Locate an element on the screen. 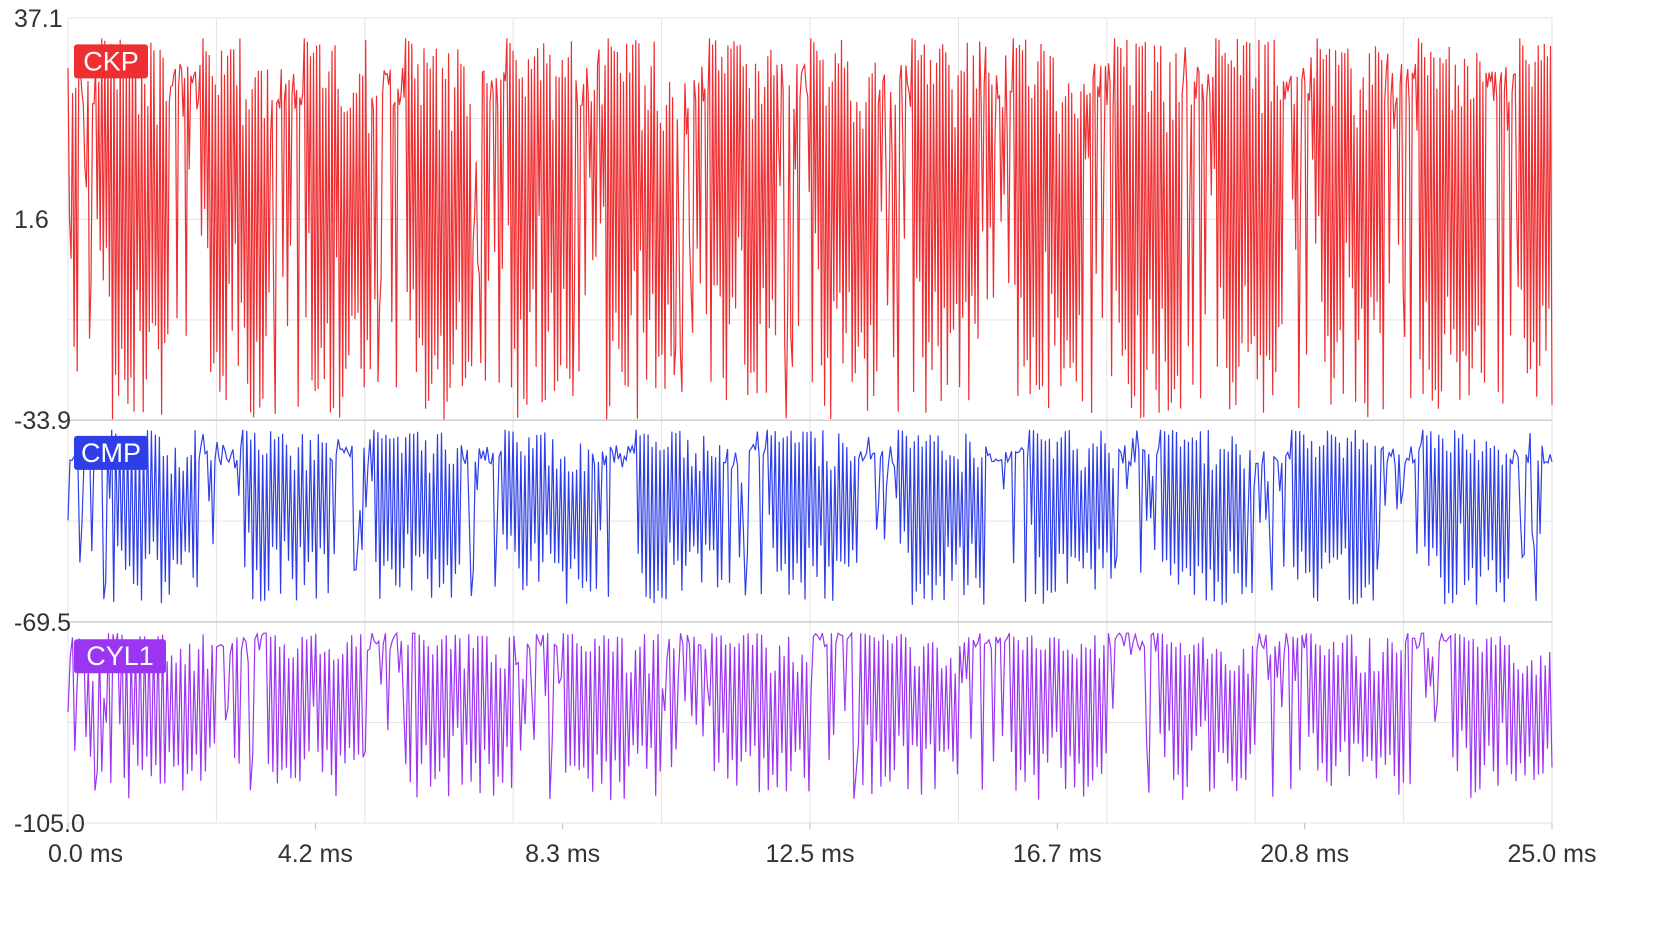 This screenshot has width=1660, height=933. x-tick-label: 4.2 ms is located at coordinates (315, 854).